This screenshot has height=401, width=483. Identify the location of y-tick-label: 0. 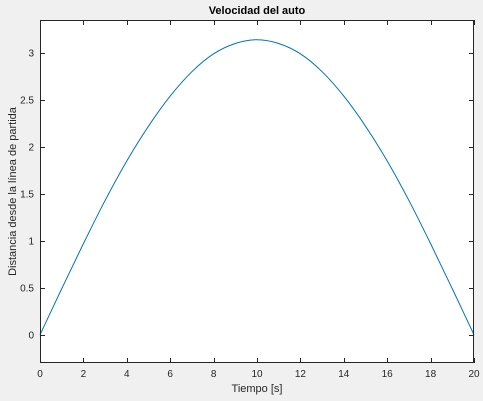
(31, 335).